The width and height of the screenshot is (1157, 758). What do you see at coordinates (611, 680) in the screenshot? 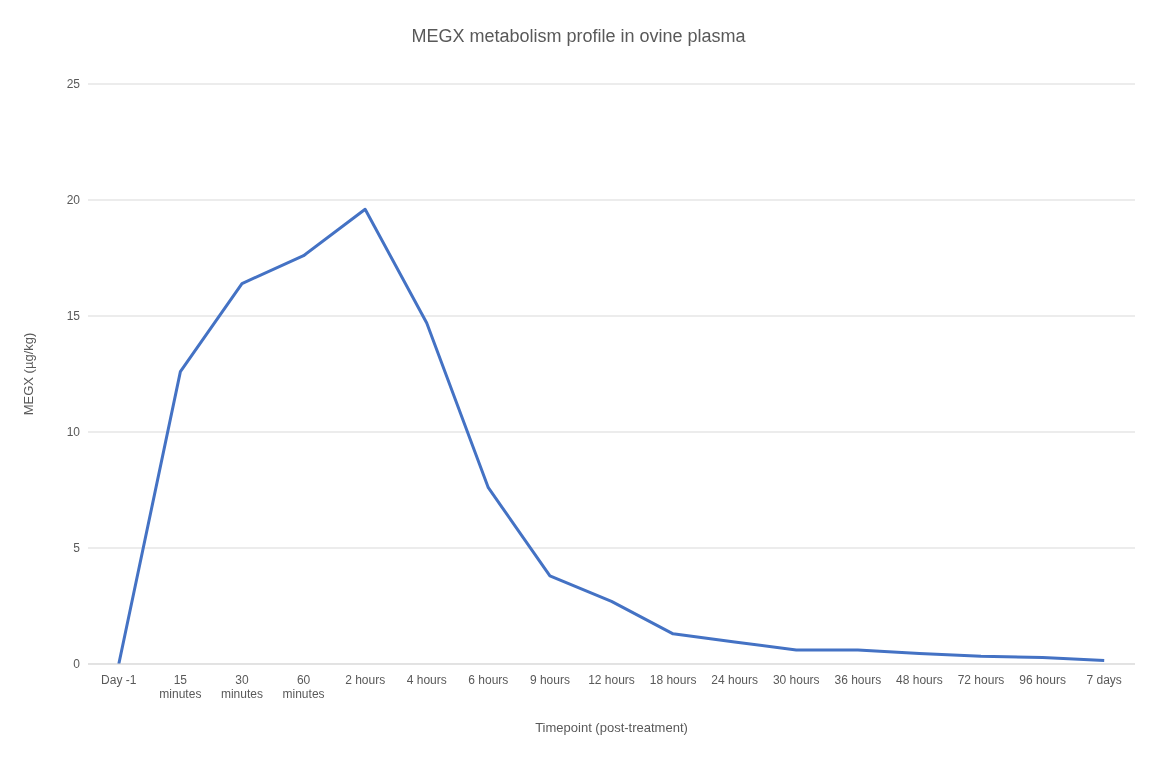
I see `x-tick-label: 12 hours` at bounding box center [611, 680].